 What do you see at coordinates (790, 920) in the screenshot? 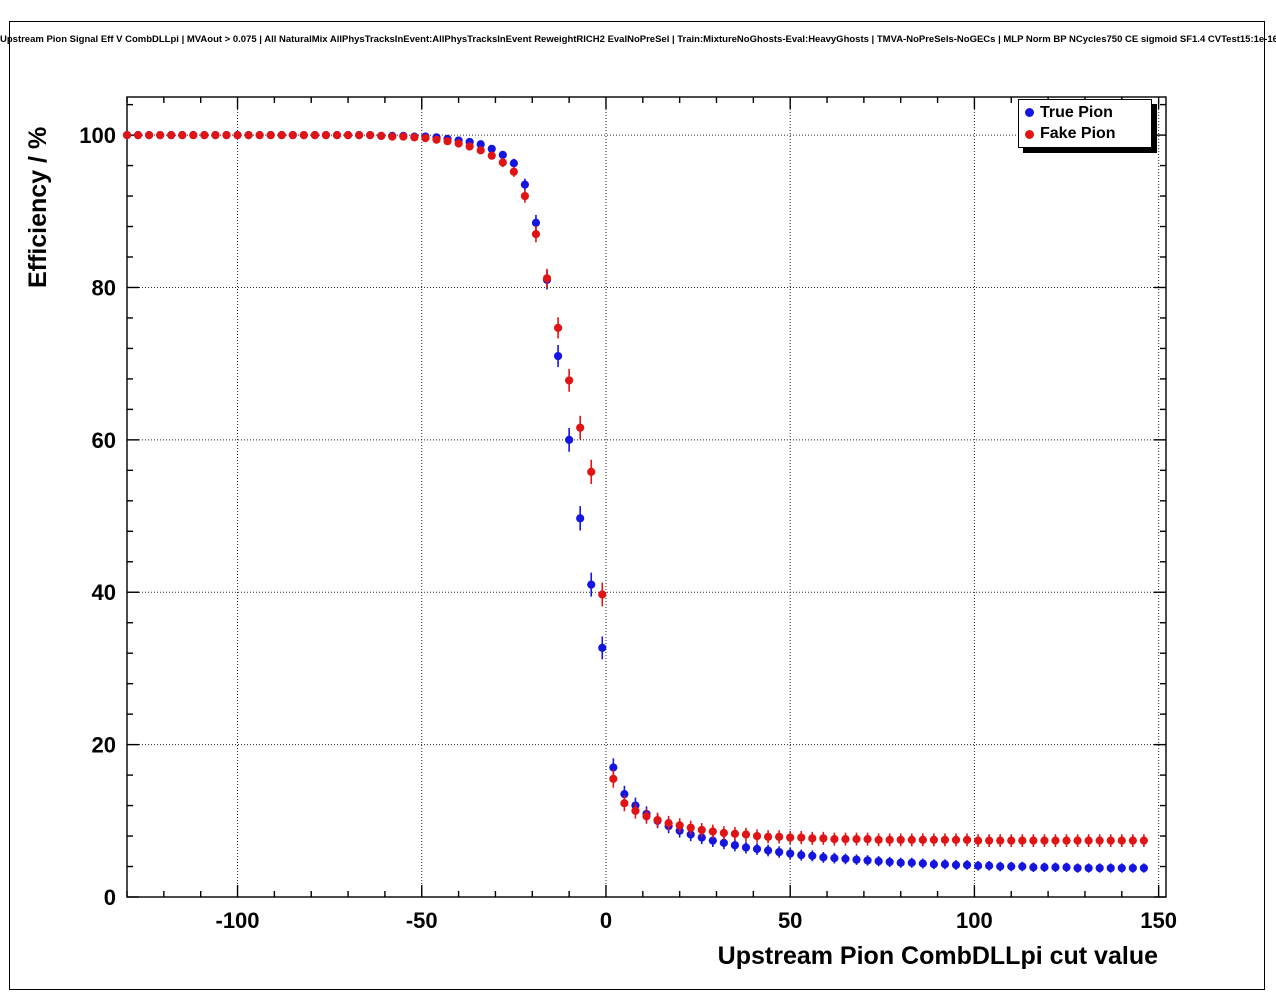
I see `x-tick-label: 50` at bounding box center [790, 920].